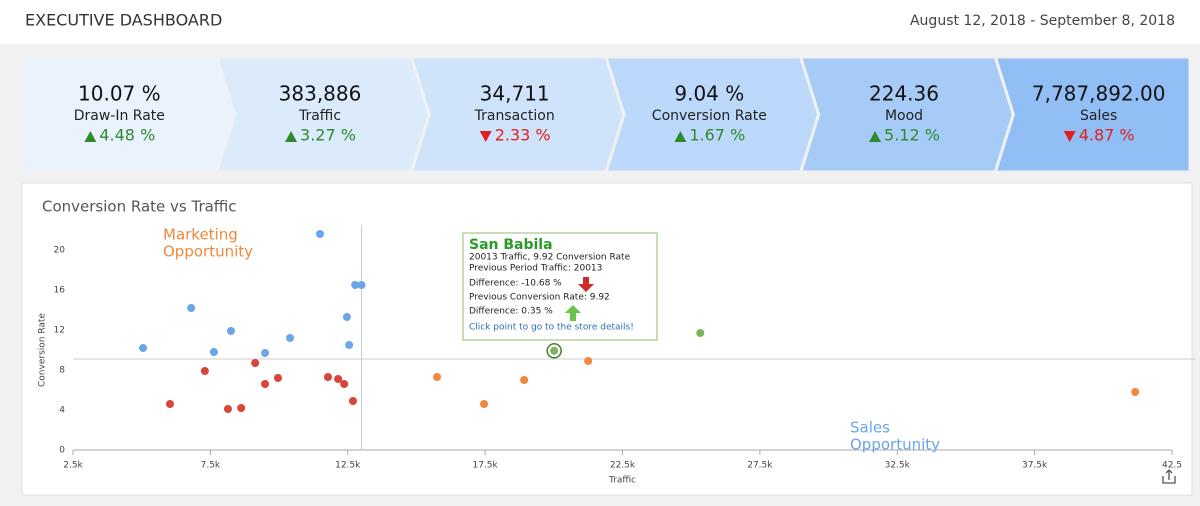  I want to click on tooltip-line: Previous Conversion Rate: 9.92, so click(539, 298).